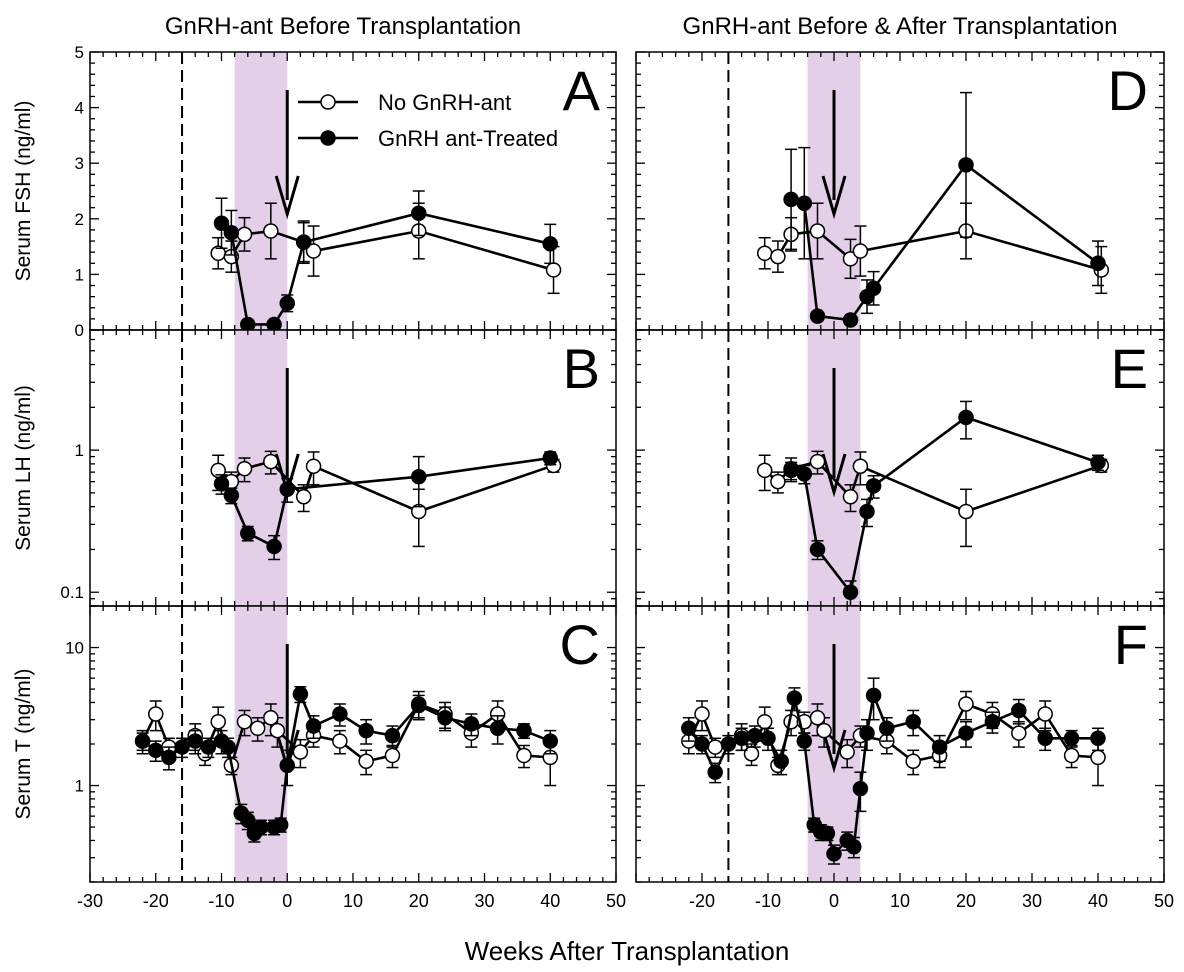  I want to click on title-left: GnRH-ant Before Transplantation, so click(343, 26).